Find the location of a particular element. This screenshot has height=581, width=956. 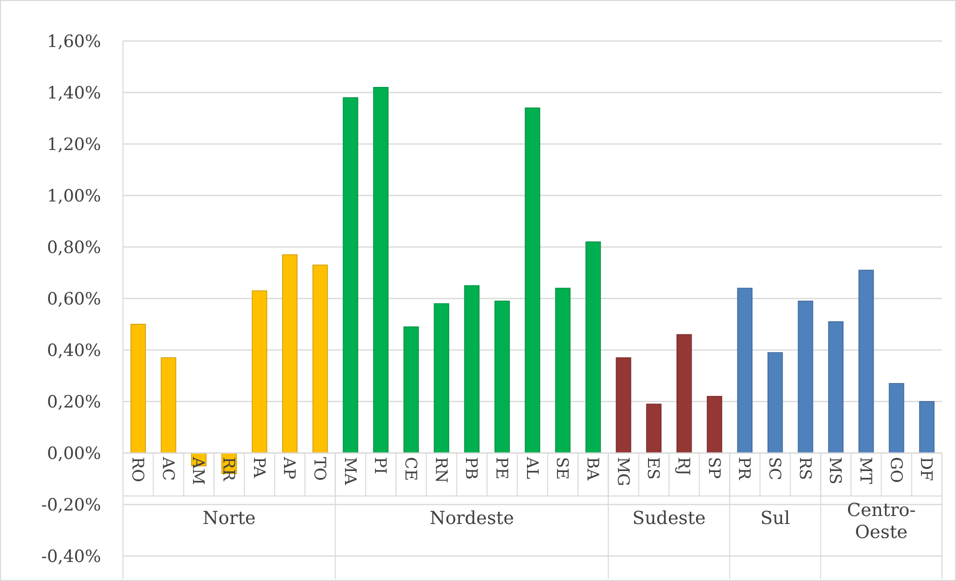

x-tick-label: MS is located at coordinates (836, 470).